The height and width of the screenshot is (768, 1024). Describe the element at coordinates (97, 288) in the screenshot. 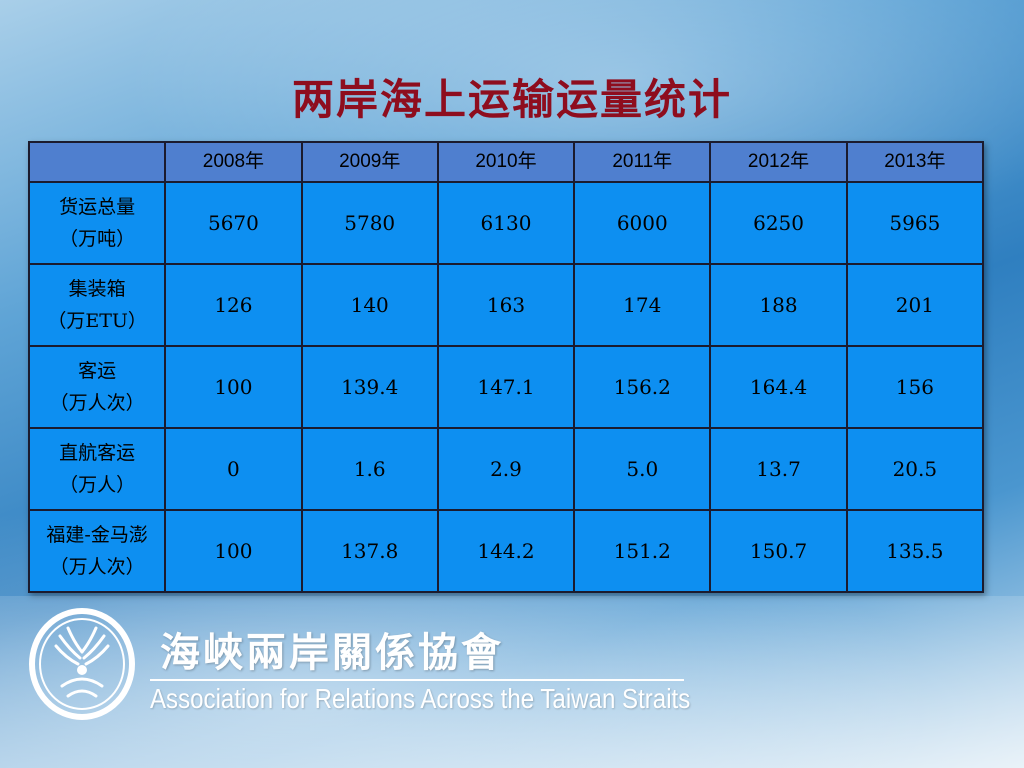

I see `row-label-name: 集装箱` at that location.